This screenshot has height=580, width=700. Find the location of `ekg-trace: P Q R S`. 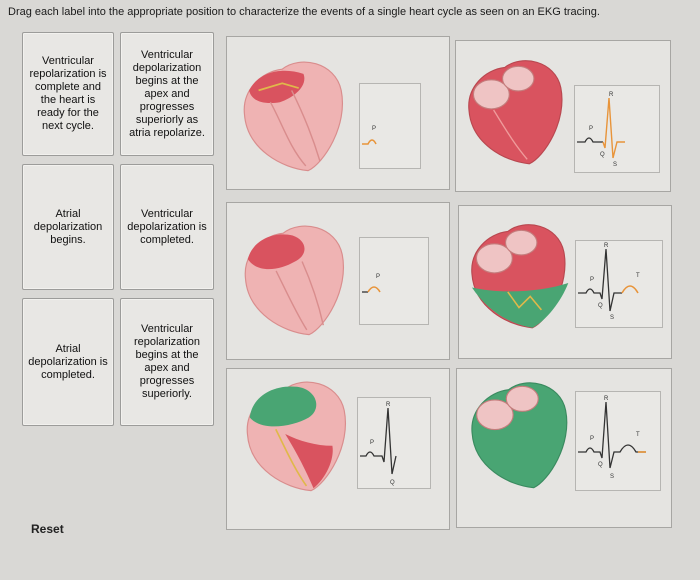

ekg-trace: P Q R S is located at coordinates (601, 130).